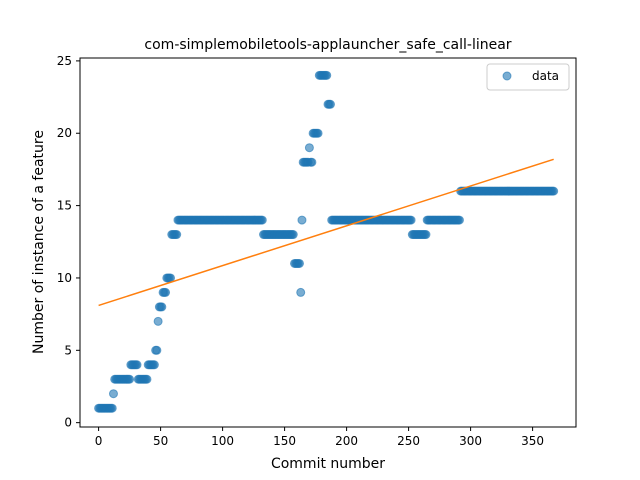  I want to click on legend: data, so click(528, 77).